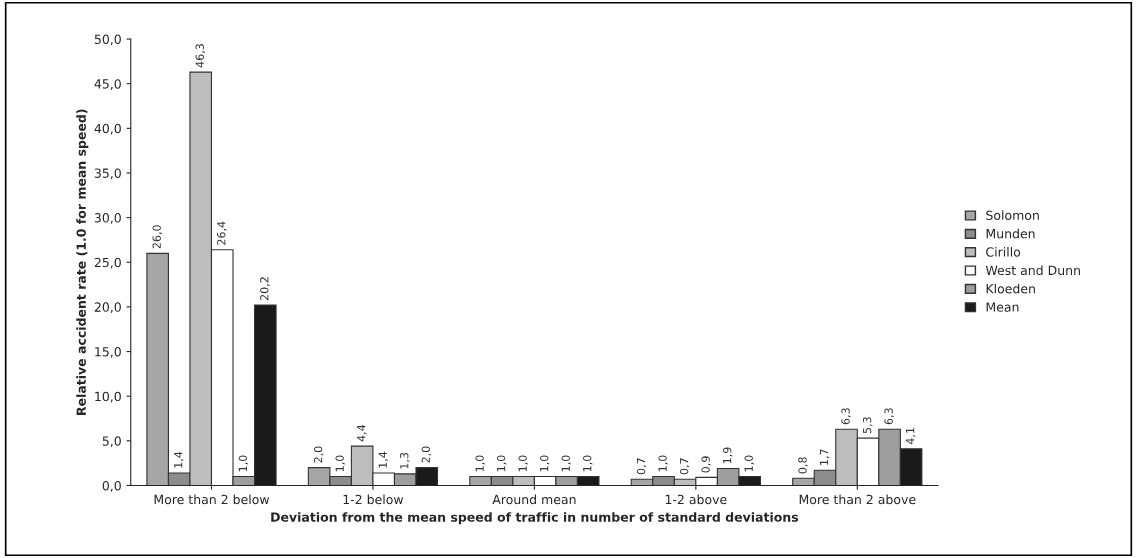  Describe the element at coordinates (82, 262) in the screenshot. I see `y-axis-title: Relative accident rate (1.0 for mean speed)` at that location.